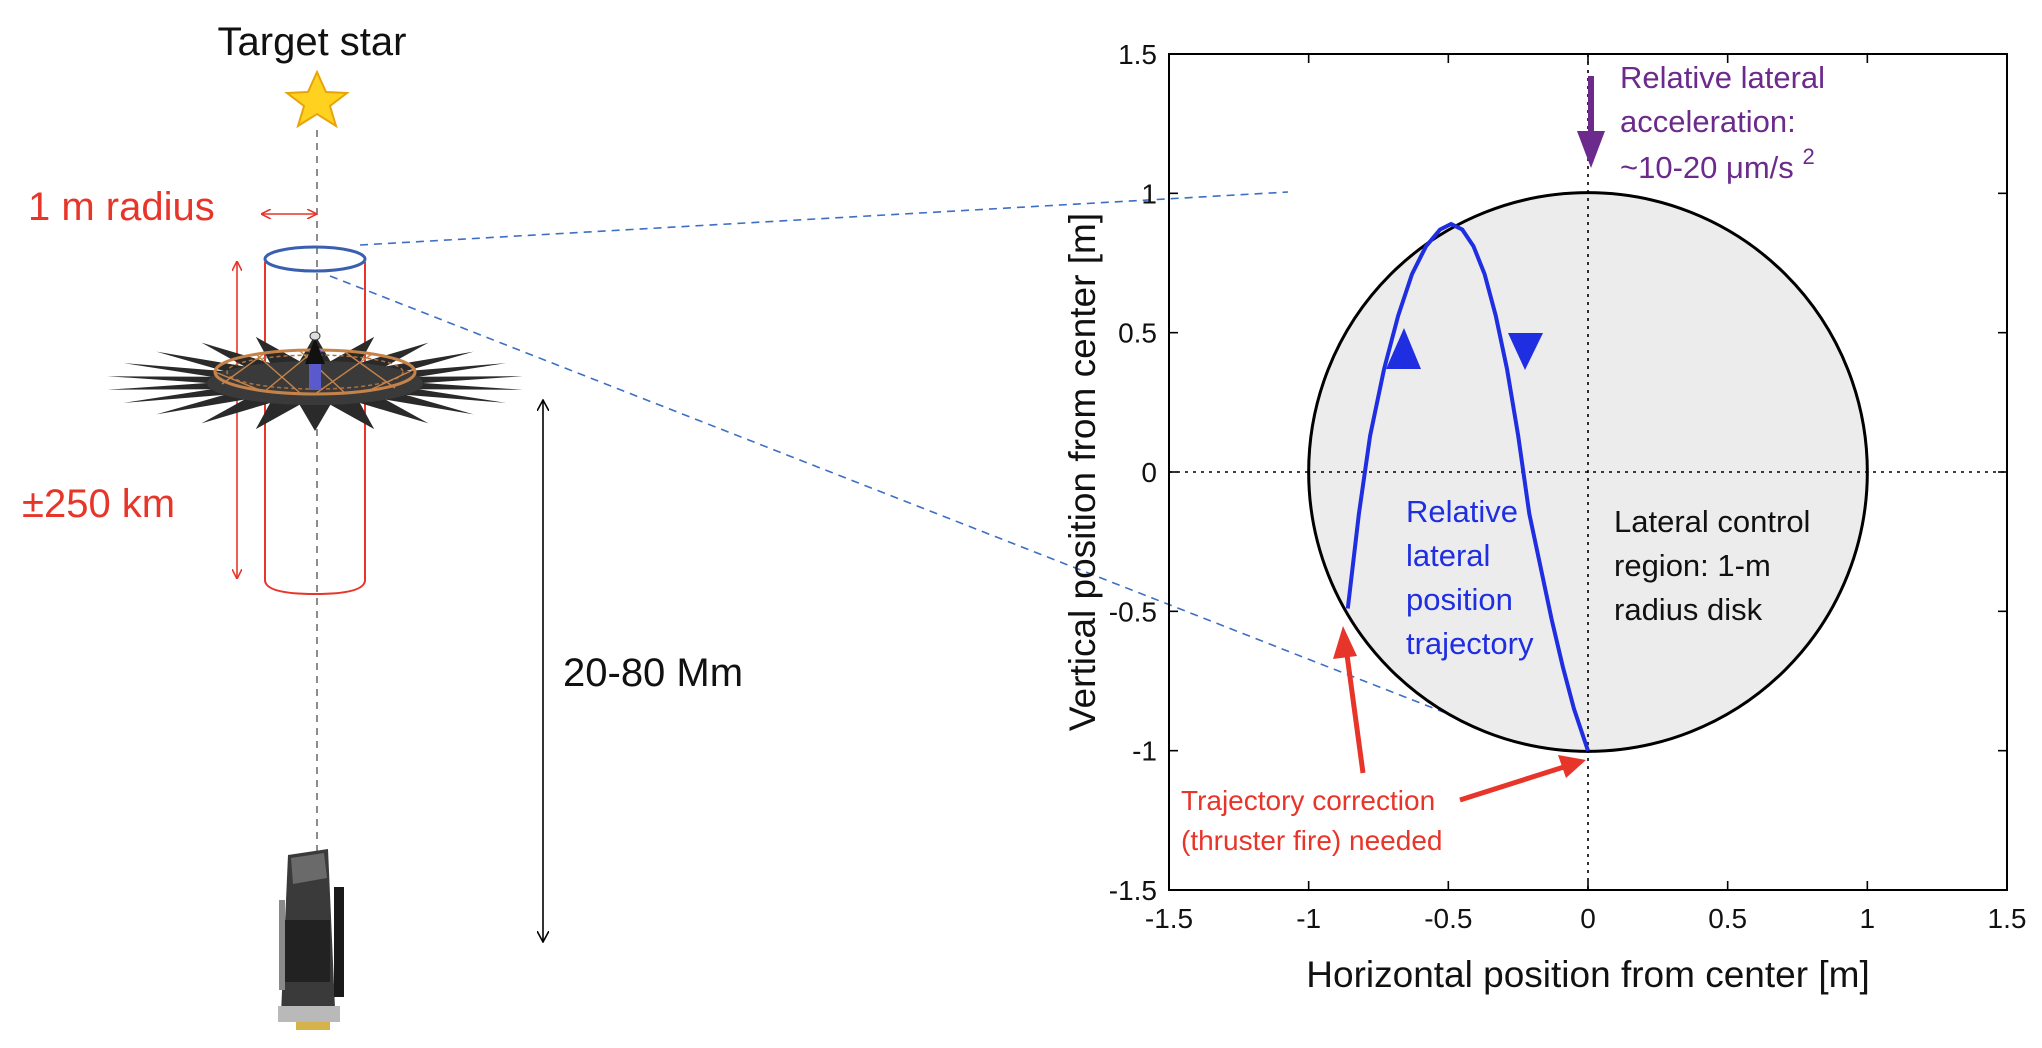 The width and height of the screenshot is (2042, 1048). Describe the element at coordinates (1462, 511) in the screenshot. I see `trajectory-label-line: Relative` at that location.